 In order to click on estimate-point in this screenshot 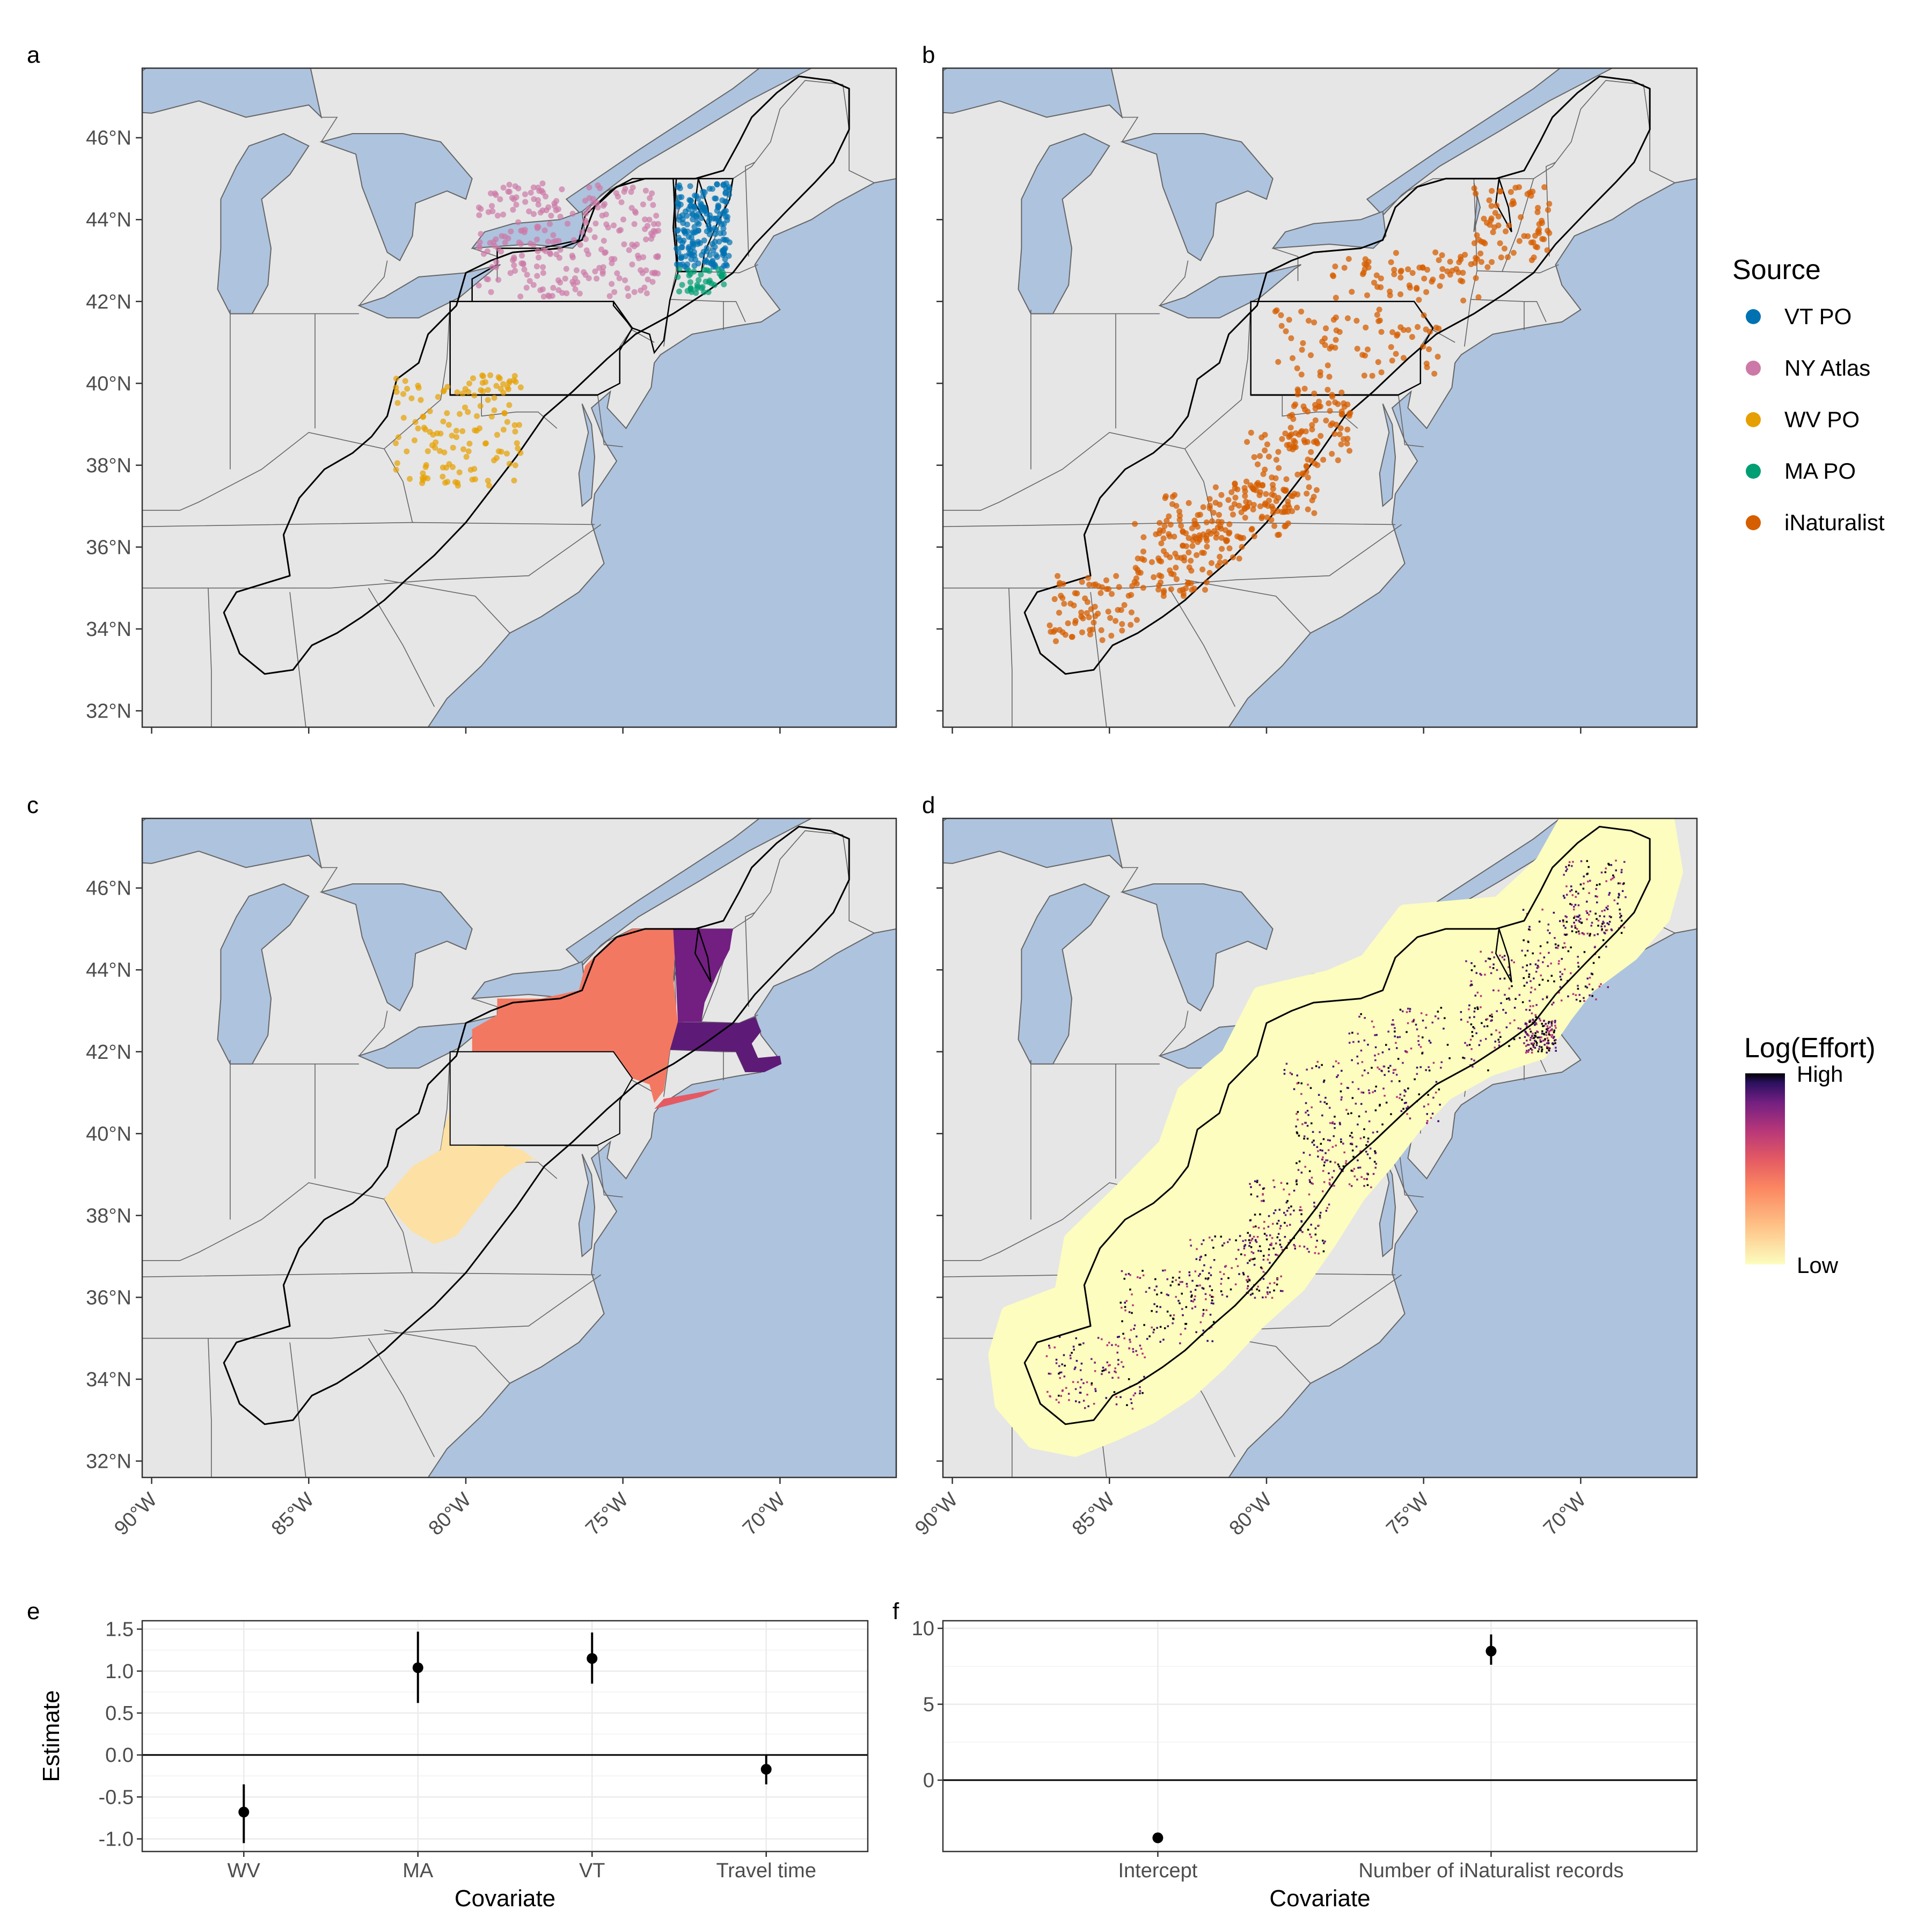, I will do `click(766, 1769)`.